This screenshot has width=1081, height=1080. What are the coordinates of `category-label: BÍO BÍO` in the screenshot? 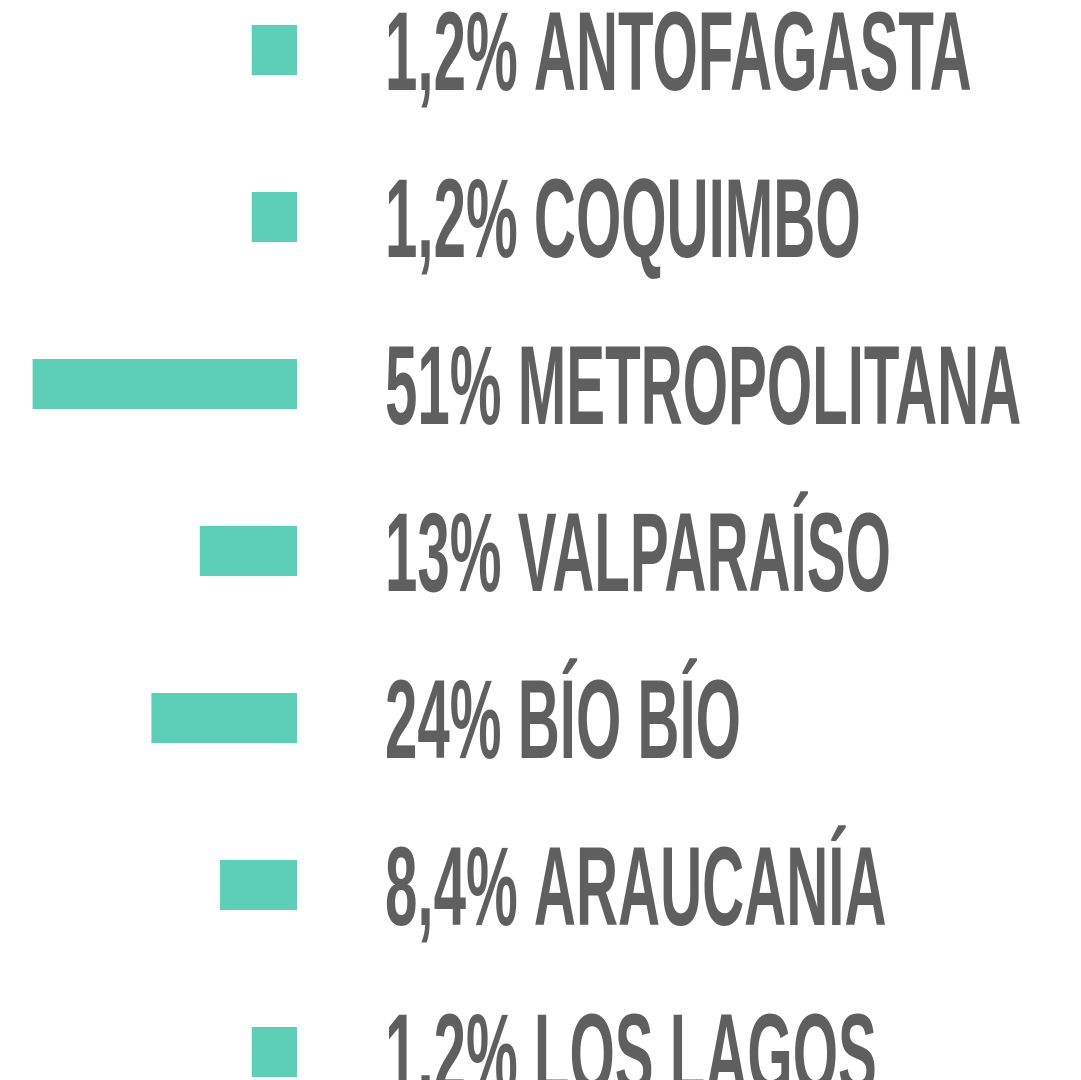 It's located at (629, 718).